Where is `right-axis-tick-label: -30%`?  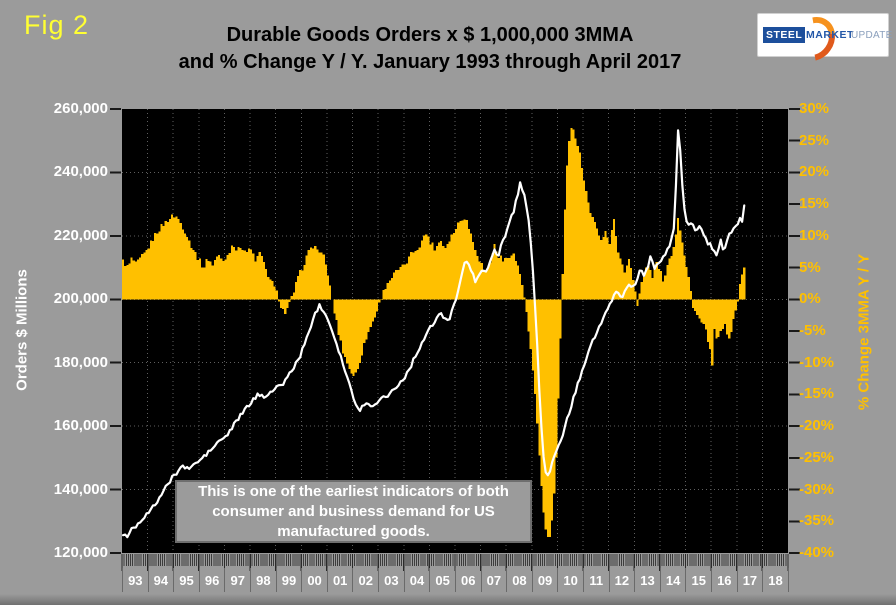
right-axis-tick-label: -30% is located at coordinates (817, 489).